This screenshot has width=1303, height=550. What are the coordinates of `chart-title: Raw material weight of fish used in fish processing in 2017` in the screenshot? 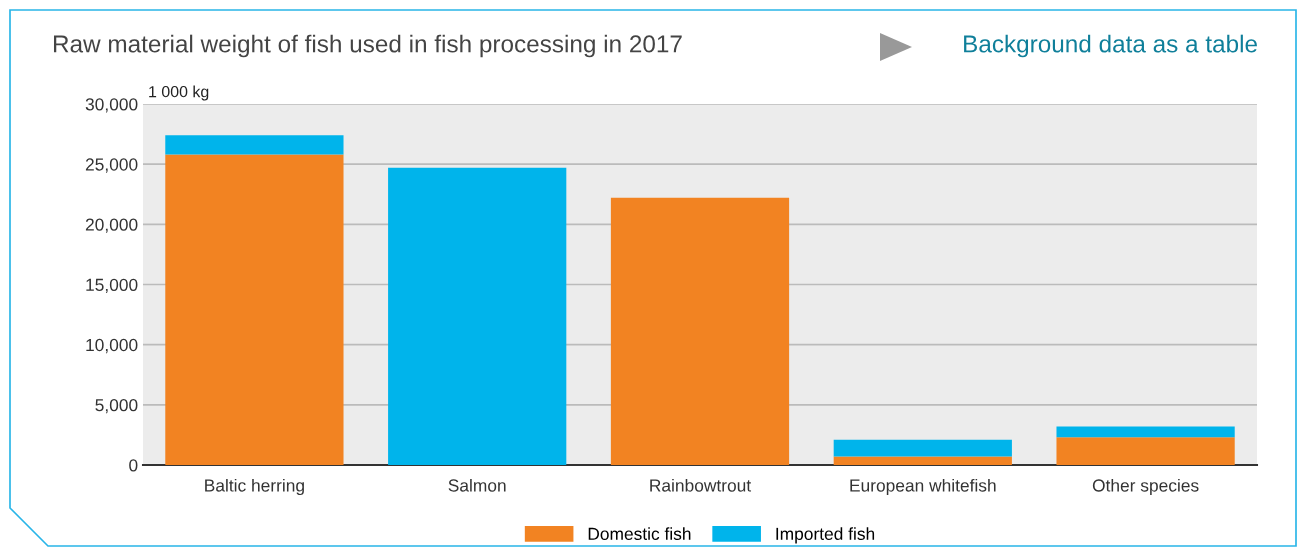 It's located at (367, 46).